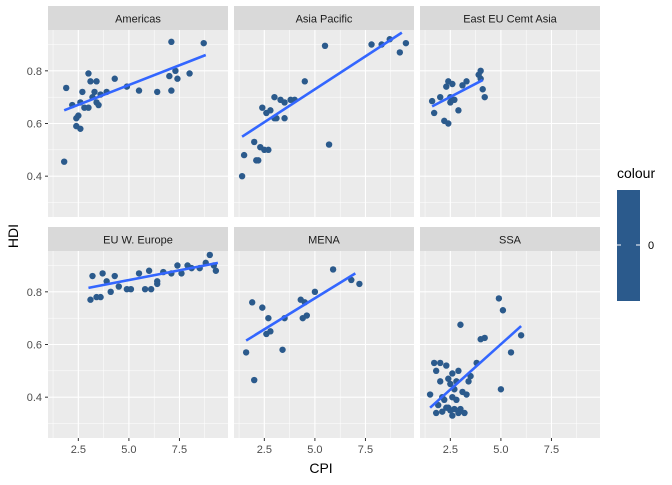 Image resolution: width=672 pixels, height=485 pixels. What do you see at coordinates (34, 398) in the screenshot?
I see `y-tick-label: 0.4` at bounding box center [34, 398].